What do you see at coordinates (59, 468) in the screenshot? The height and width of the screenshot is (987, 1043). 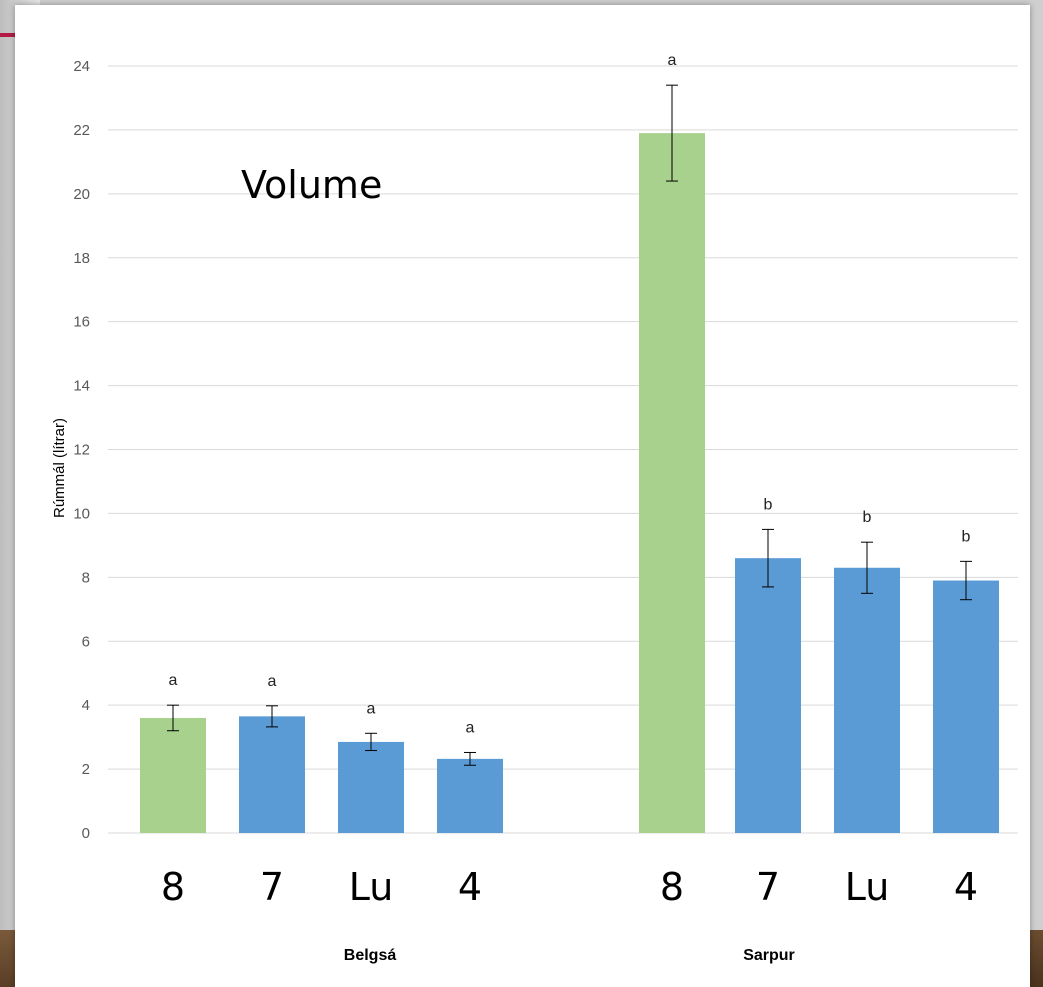 I see `y-axis-label: Rúmmál (lítrar)` at bounding box center [59, 468].